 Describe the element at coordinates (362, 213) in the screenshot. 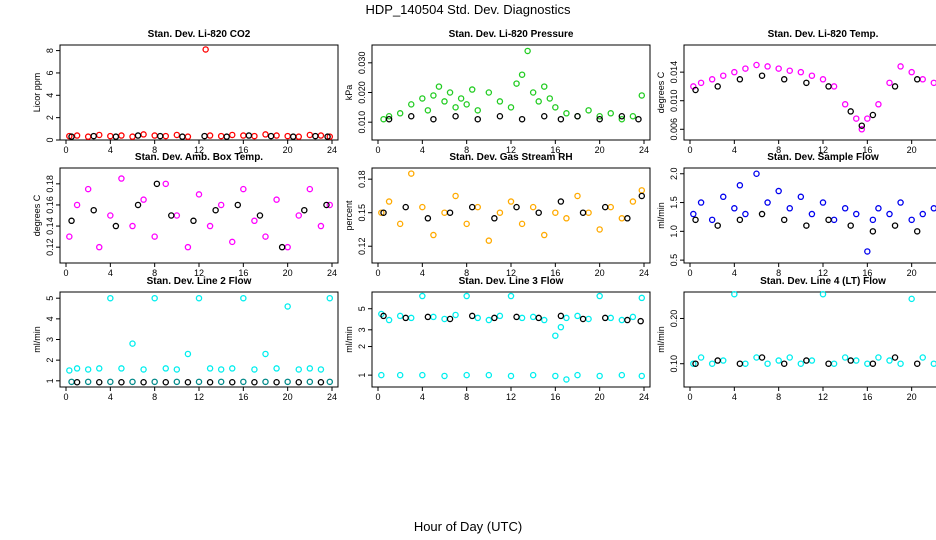

I see `y-tick-label: 0.15` at that location.